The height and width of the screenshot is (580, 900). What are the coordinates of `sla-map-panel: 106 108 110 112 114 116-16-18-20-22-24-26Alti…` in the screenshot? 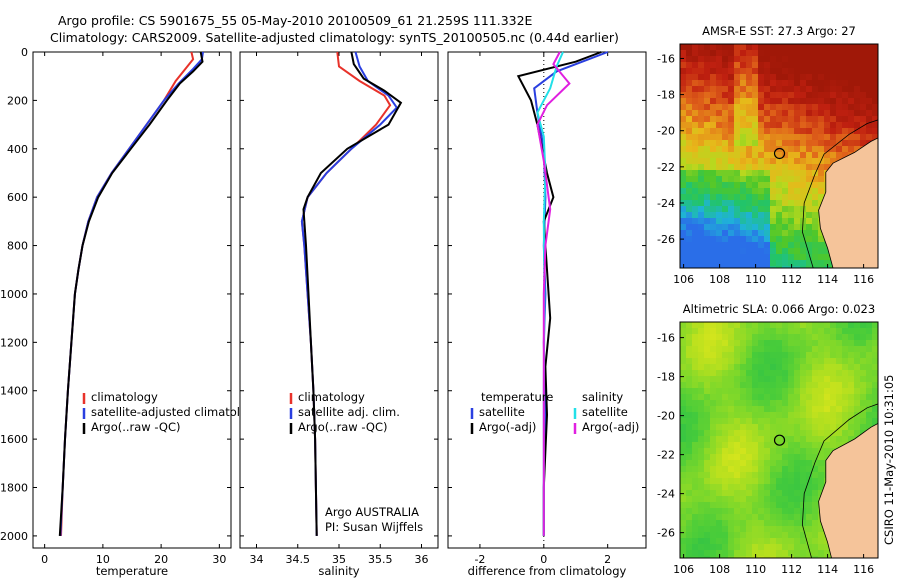 It's located at (768, 439).